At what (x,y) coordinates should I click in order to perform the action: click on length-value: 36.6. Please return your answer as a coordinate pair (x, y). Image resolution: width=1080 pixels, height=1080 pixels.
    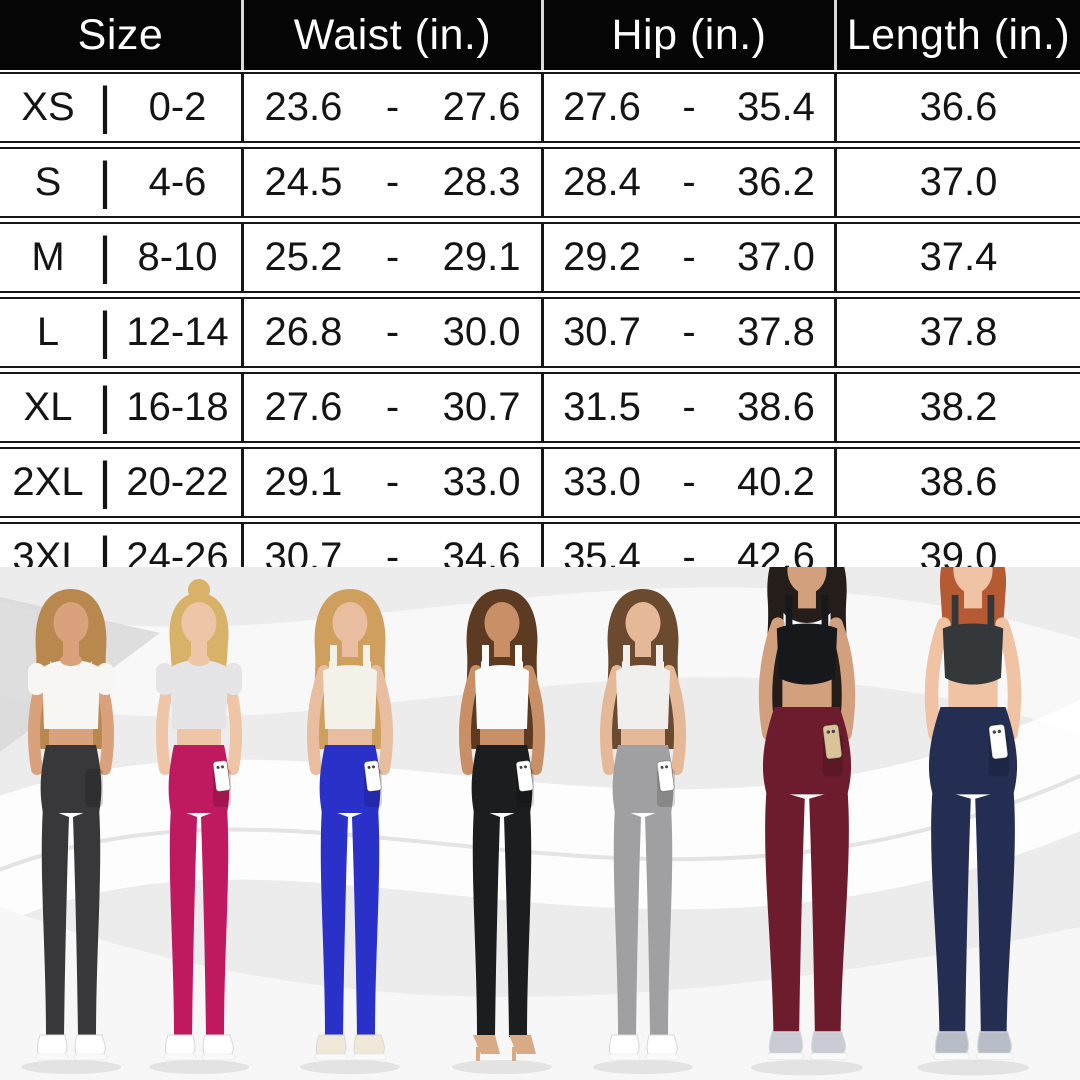
    Looking at the image, I should click on (958, 107).